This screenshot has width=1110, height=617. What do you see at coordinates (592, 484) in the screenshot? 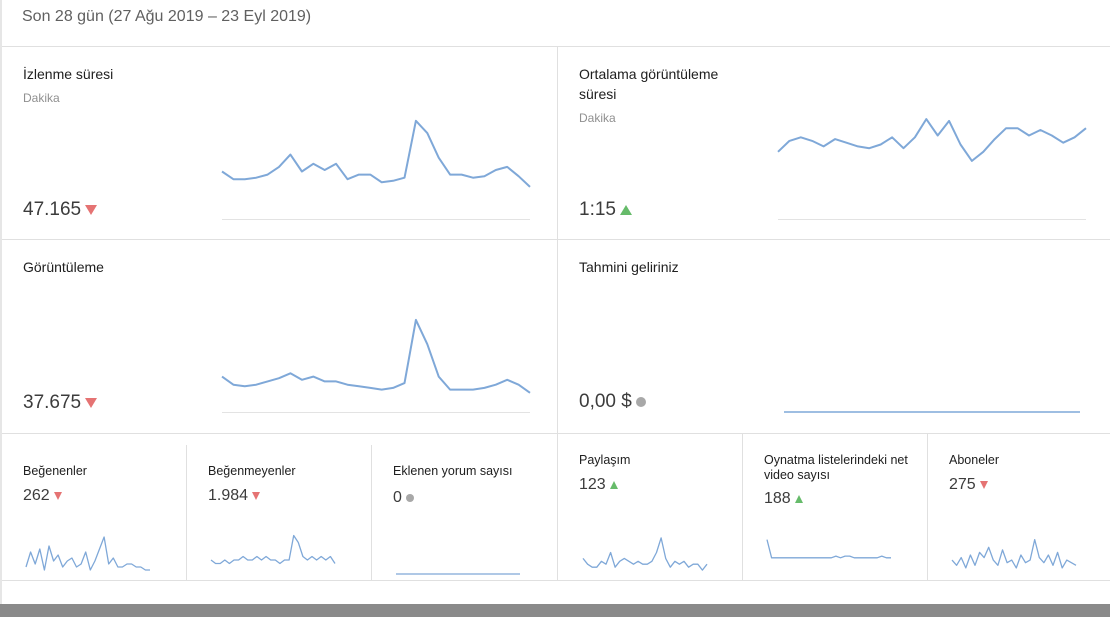
I see `card-value: 123` at bounding box center [592, 484].